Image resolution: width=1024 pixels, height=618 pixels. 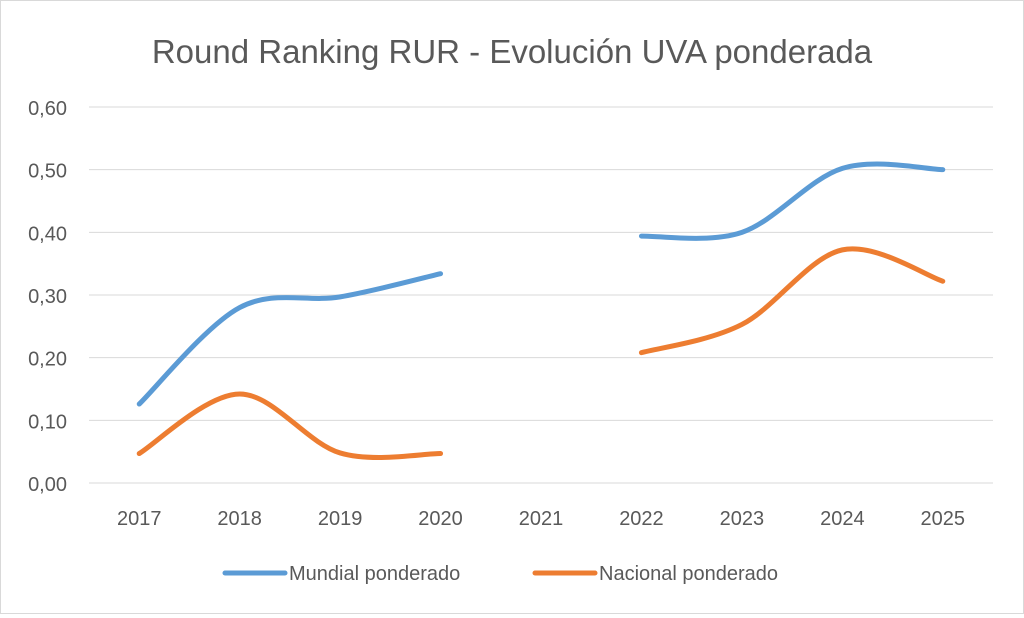 What do you see at coordinates (374, 574) in the screenshot?
I see `legend-label: Mundial ponderado` at bounding box center [374, 574].